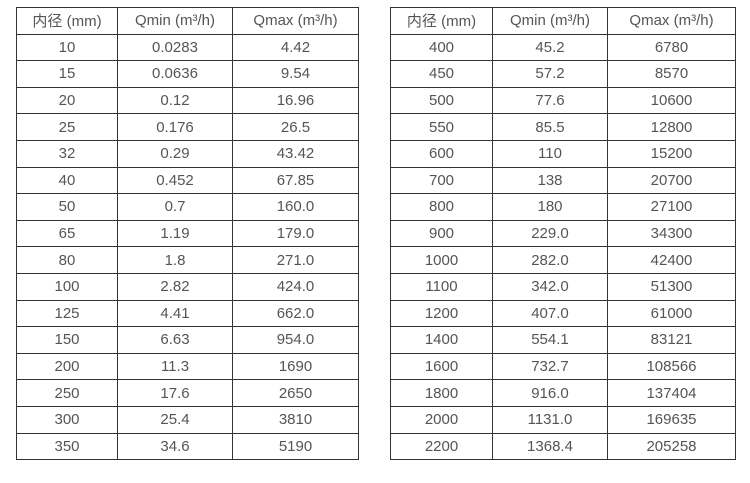 This screenshot has width=750, height=483. What do you see at coordinates (550, 313) in the screenshot?
I see `cell-qmin: 407.0` at bounding box center [550, 313].